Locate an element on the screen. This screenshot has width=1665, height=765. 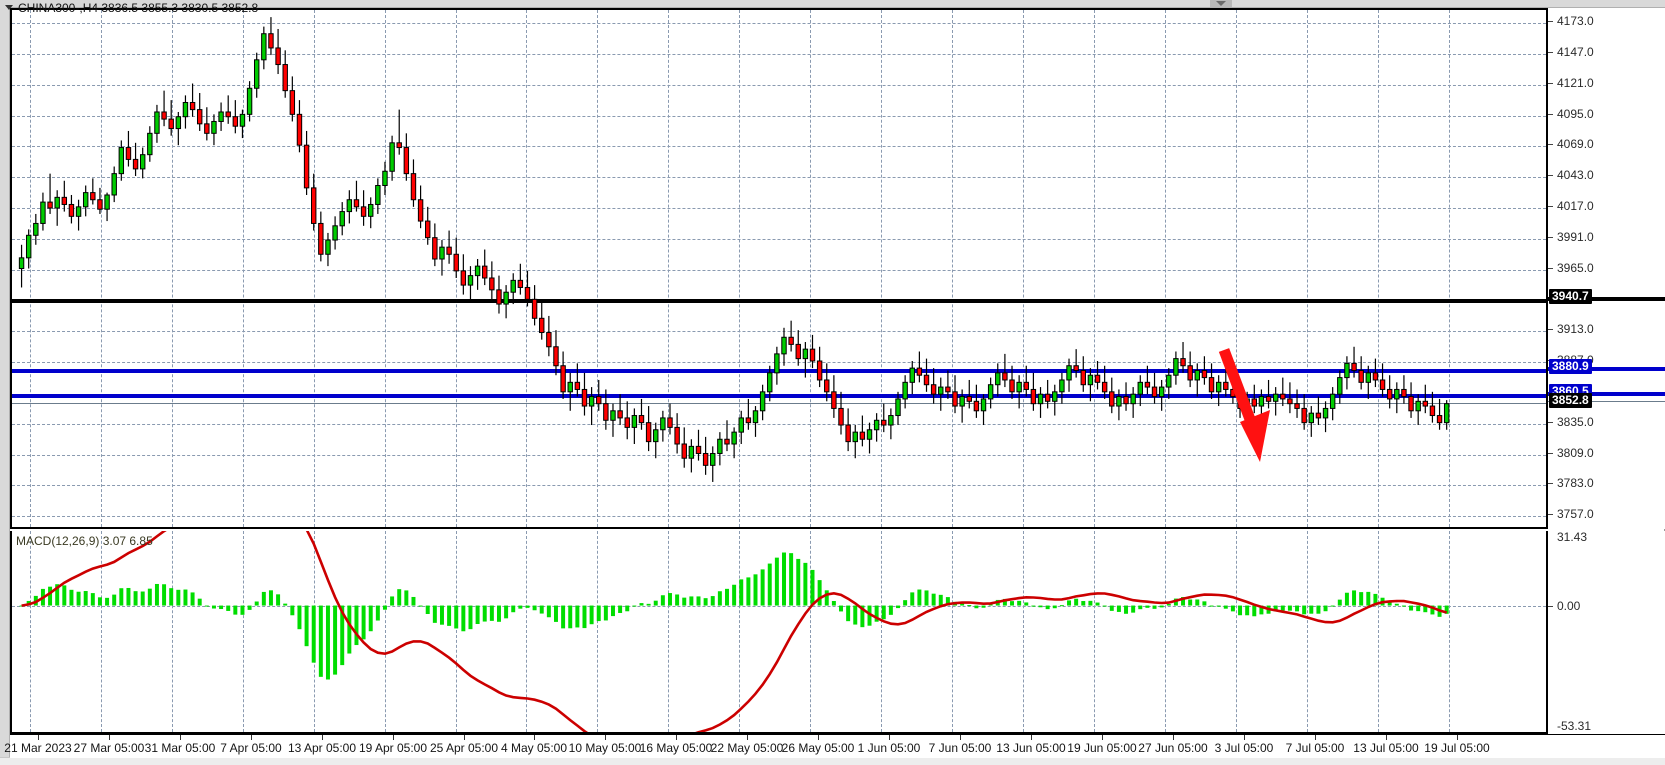
price-axis-label: 4043.0 is located at coordinates (1575, 175).